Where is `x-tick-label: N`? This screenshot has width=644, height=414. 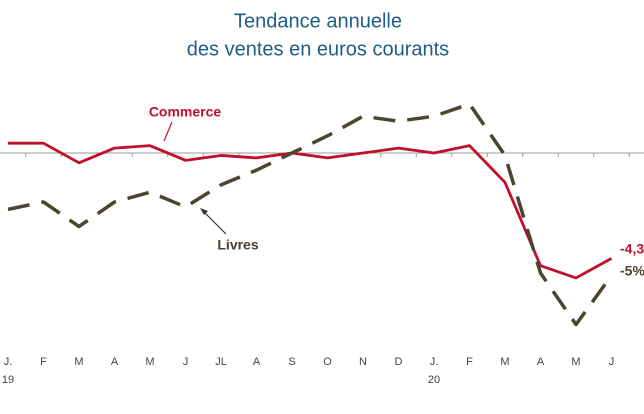 x-tick-label: N is located at coordinates (363, 362).